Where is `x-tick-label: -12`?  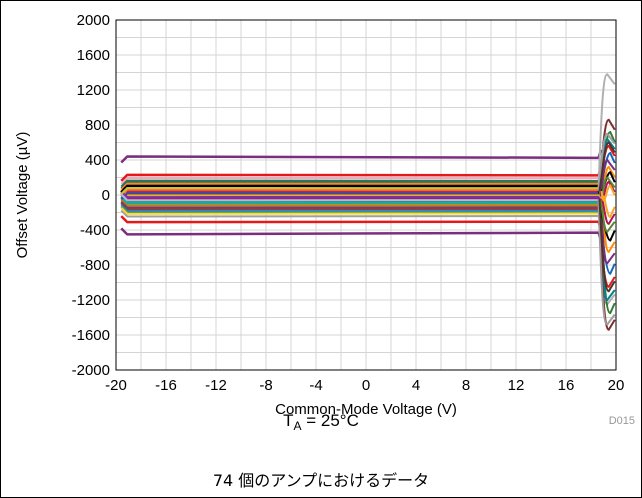
x-tick-label: -12 is located at coordinates (216, 385).